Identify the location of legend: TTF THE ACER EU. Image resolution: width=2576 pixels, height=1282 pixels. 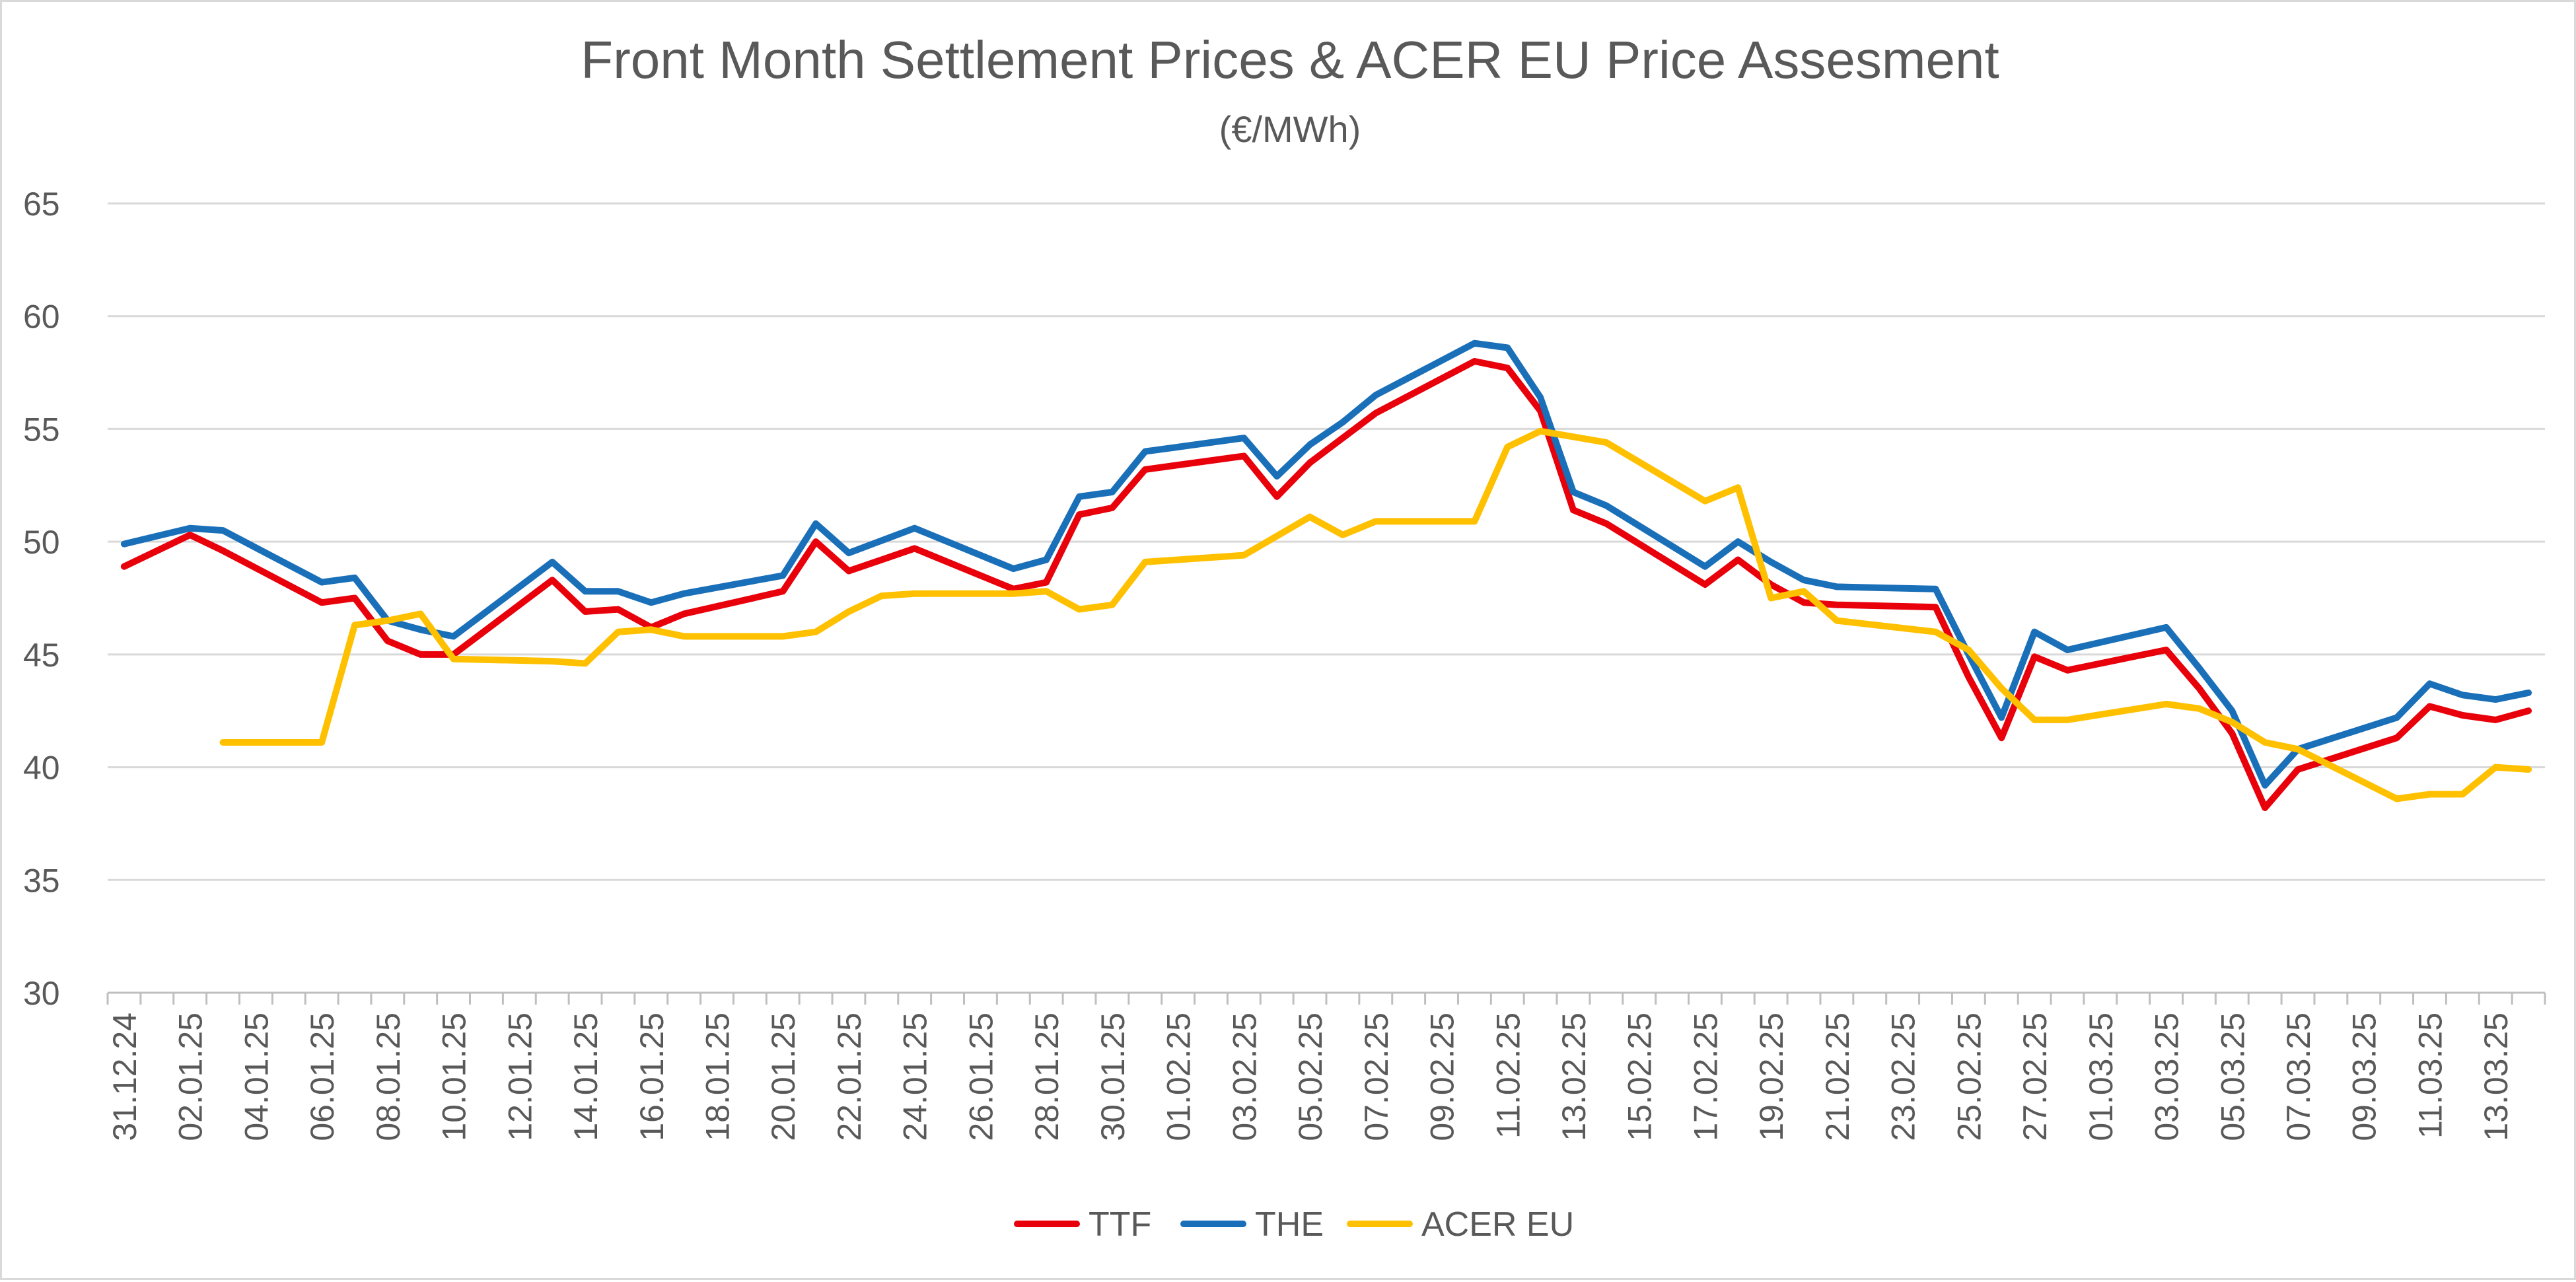
(1294, 1224).